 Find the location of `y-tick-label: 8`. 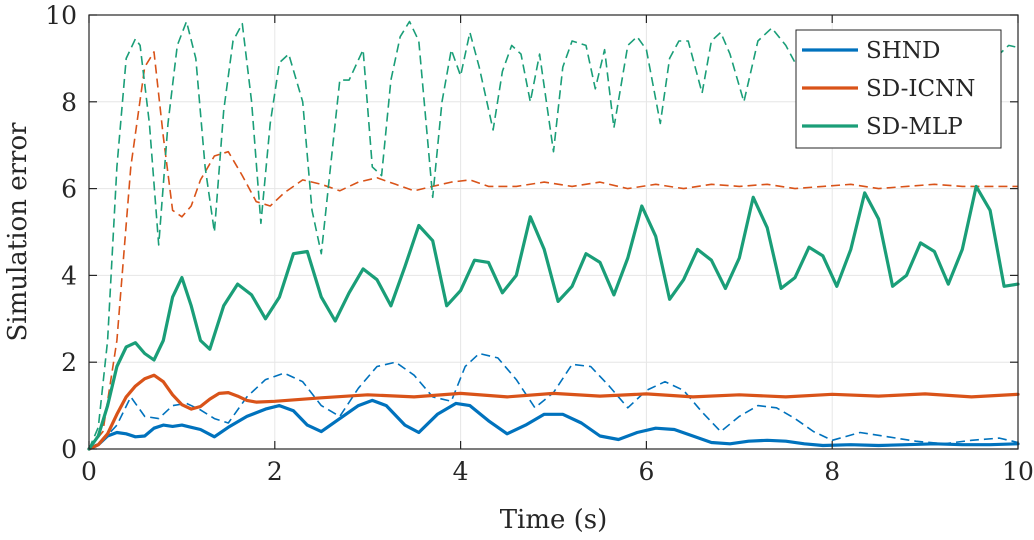

y-tick-label: 8 is located at coordinates (69, 102).